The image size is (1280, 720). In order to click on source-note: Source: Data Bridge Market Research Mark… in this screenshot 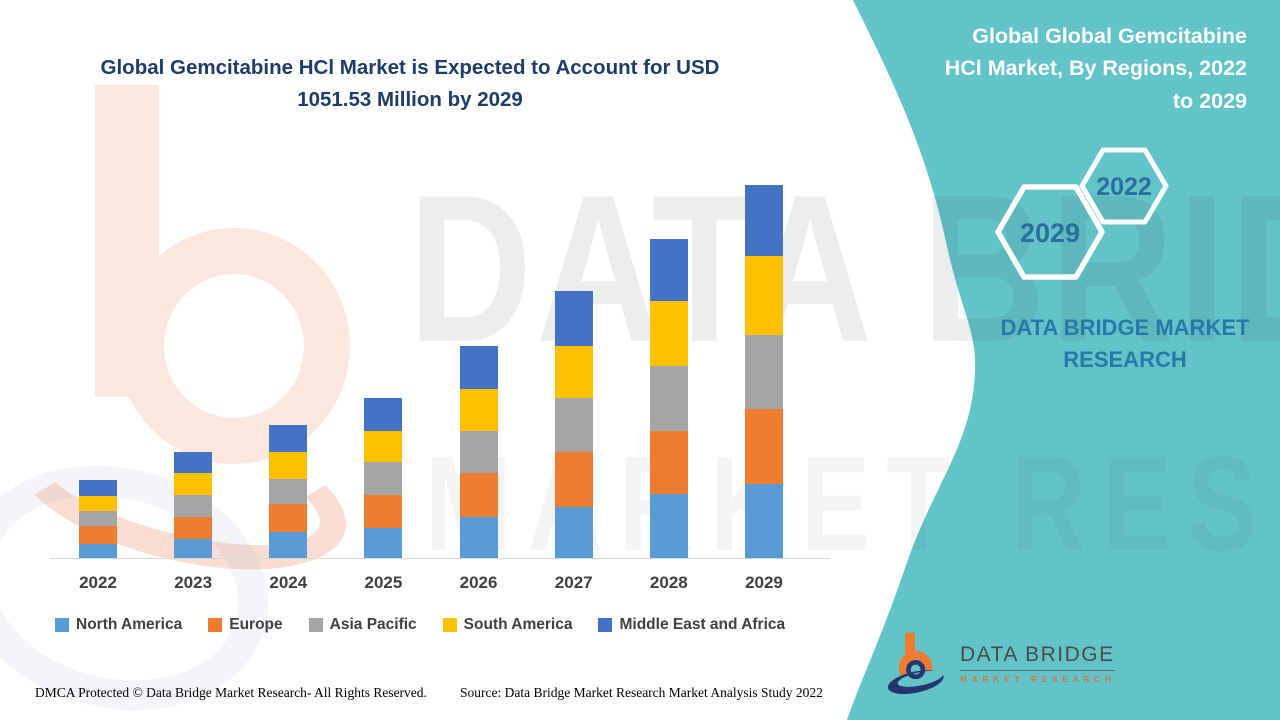, I will do `click(641, 692)`.